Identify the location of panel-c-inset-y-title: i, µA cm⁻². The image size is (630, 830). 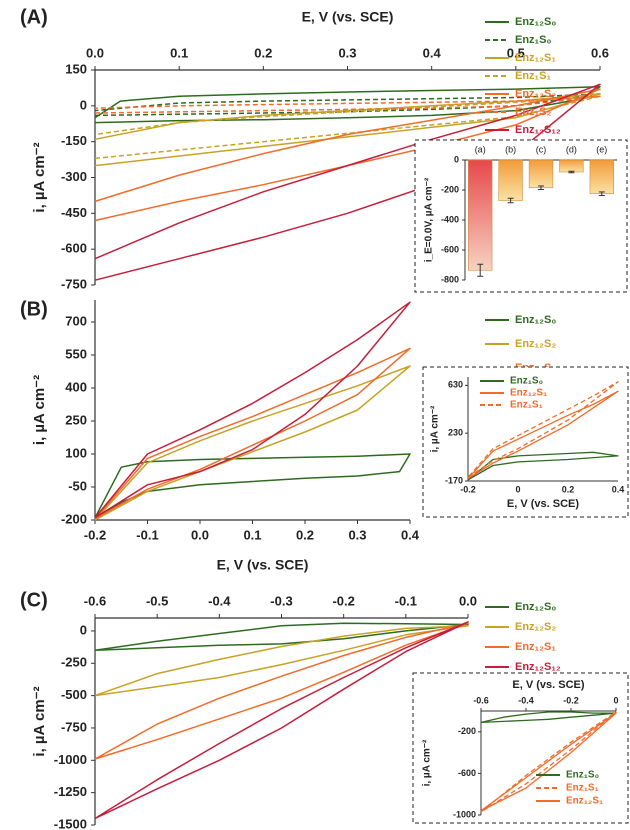
(427, 762).